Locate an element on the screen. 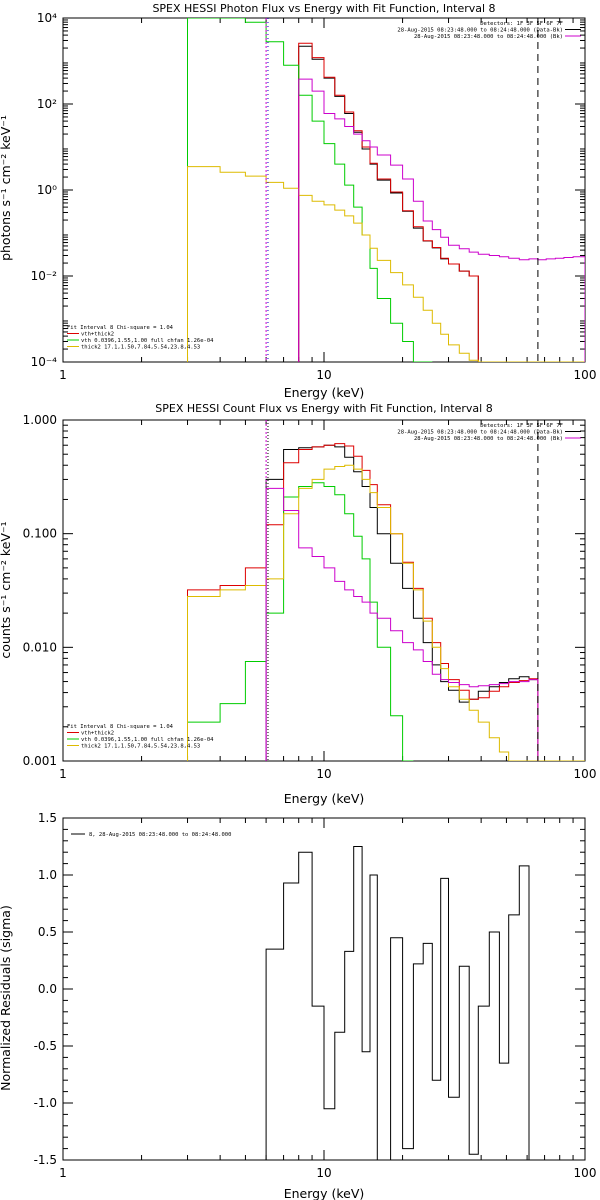 Image resolution: width=600 pixels, height=1200 pixels. y-tick-label: 0.001 is located at coordinates (40, 761).